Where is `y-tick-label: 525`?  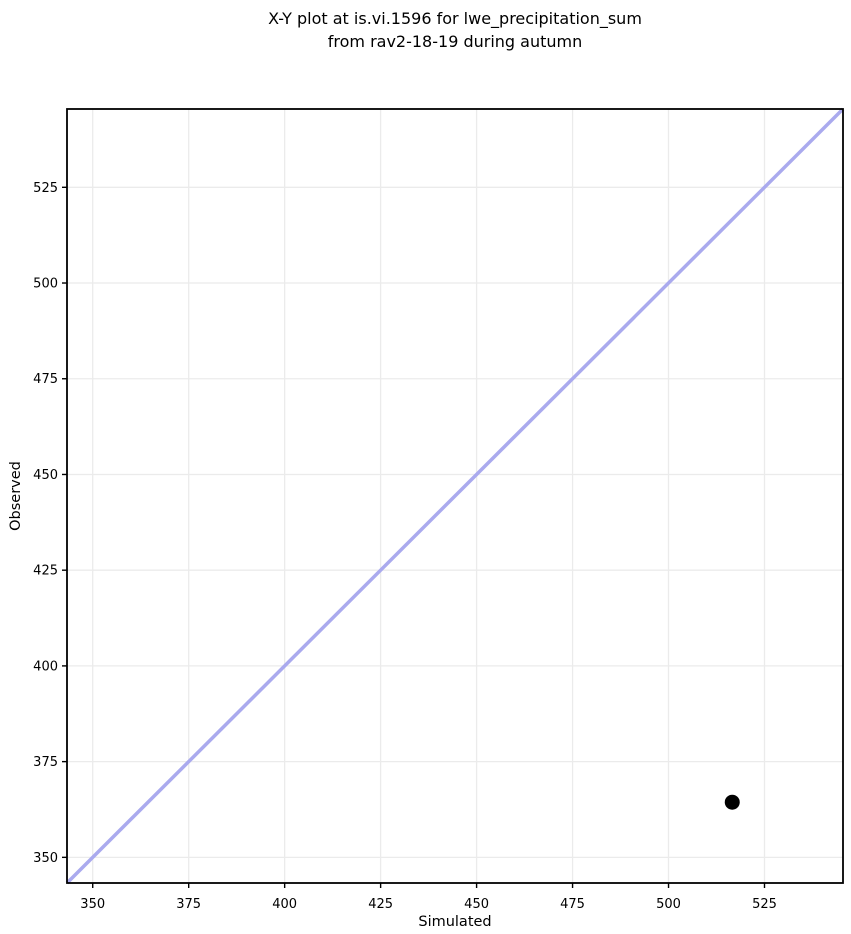 y-tick-label: 525 is located at coordinates (45, 188).